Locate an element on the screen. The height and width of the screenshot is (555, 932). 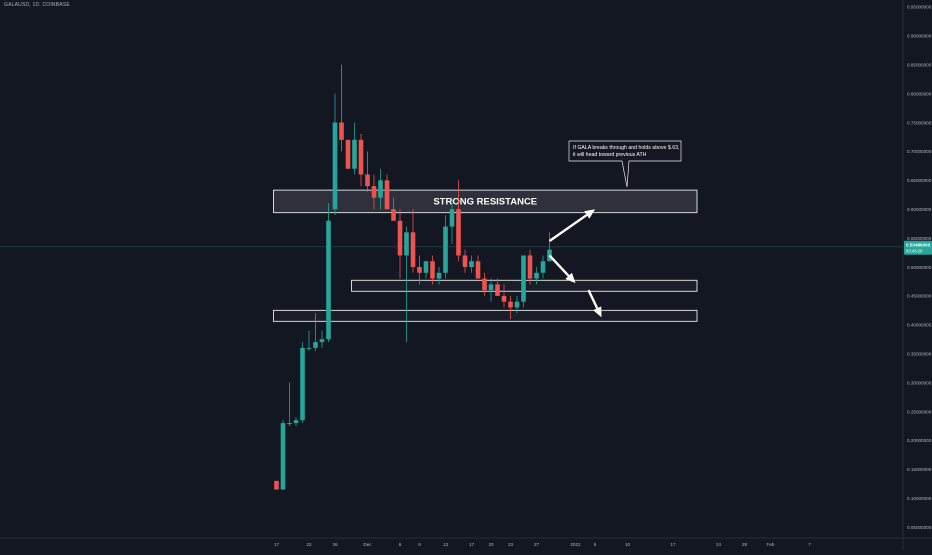
y-tick-label: 0.15000000 is located at coordinates (919, 469).